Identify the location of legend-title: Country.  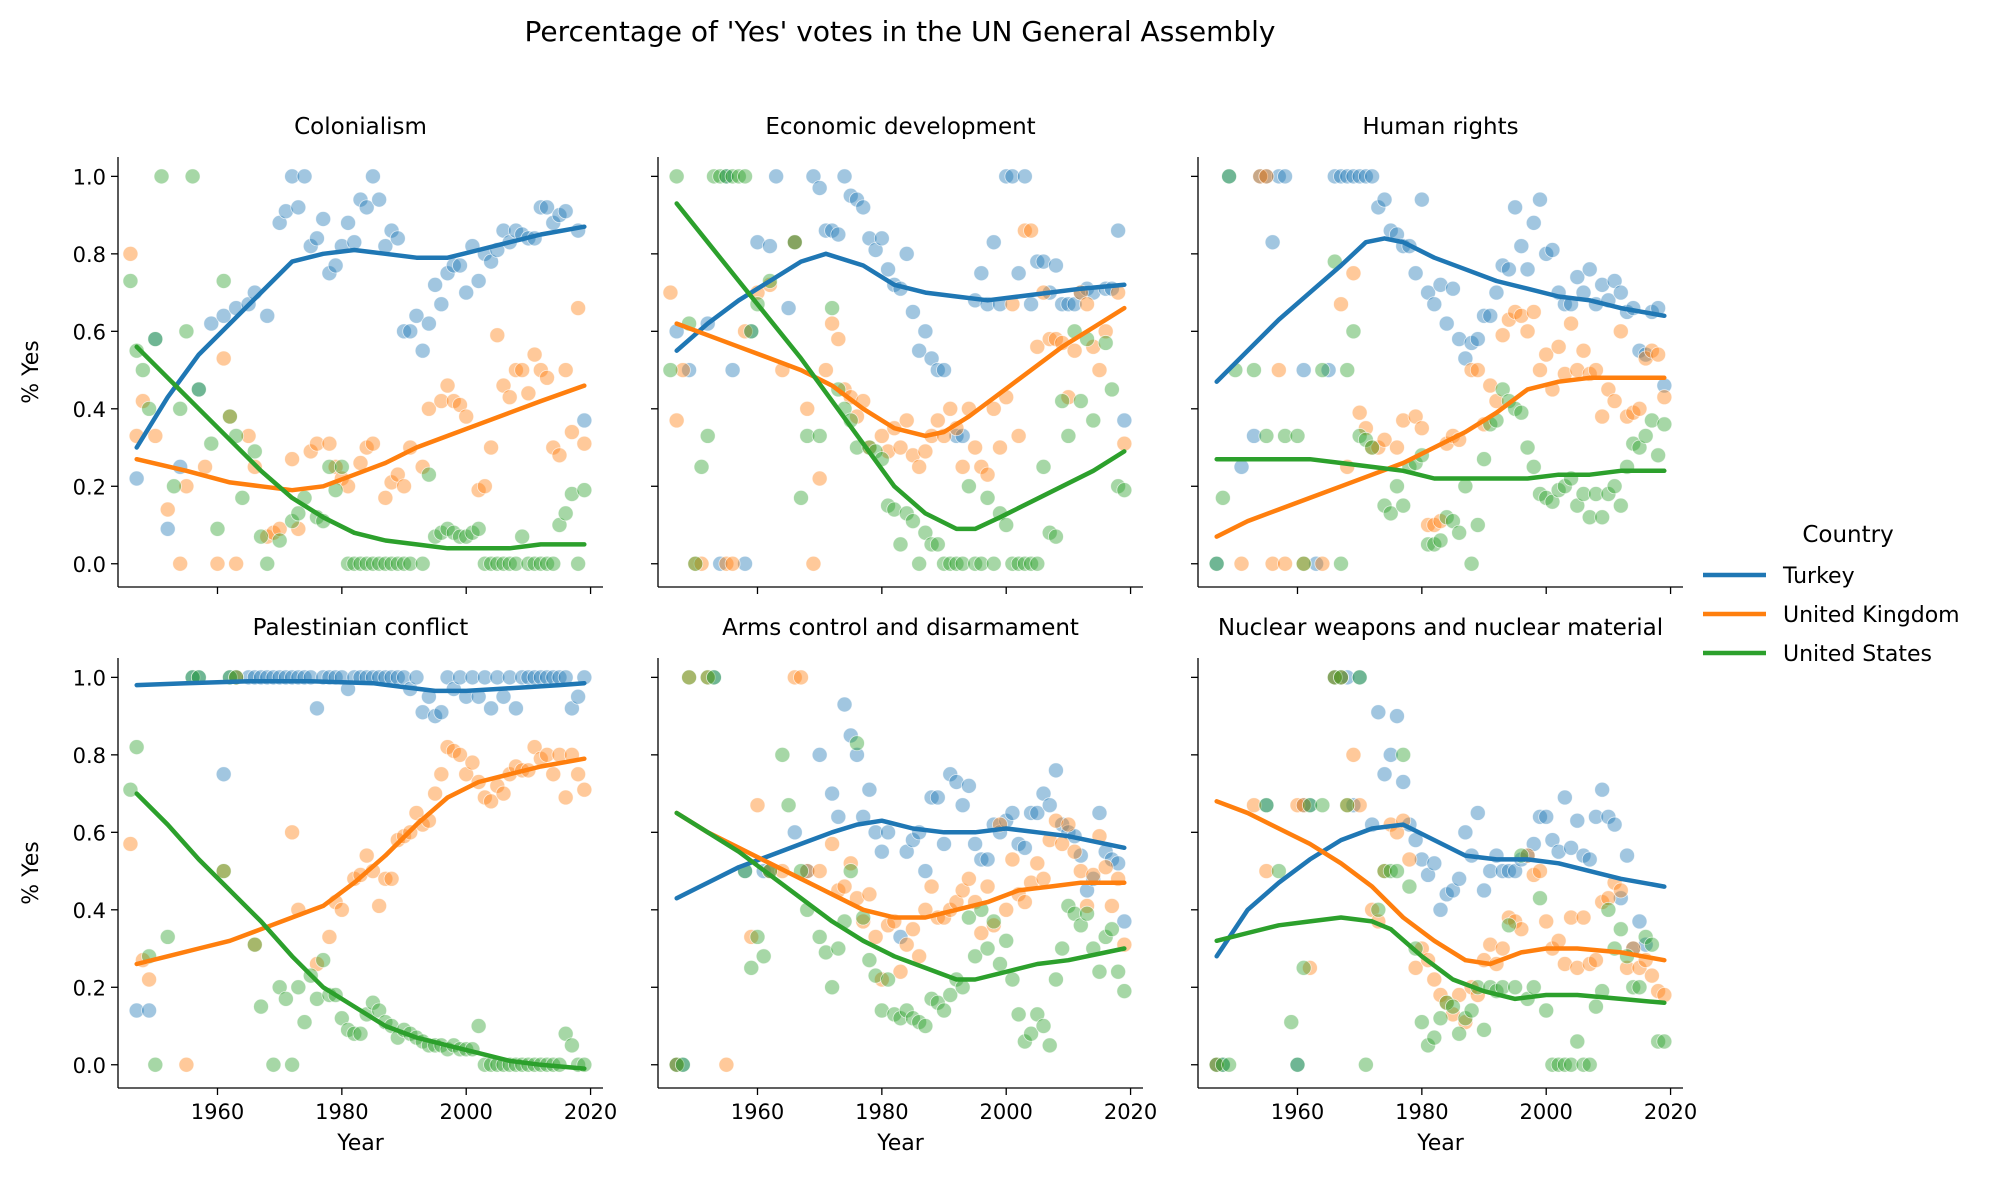
(1847, 535).